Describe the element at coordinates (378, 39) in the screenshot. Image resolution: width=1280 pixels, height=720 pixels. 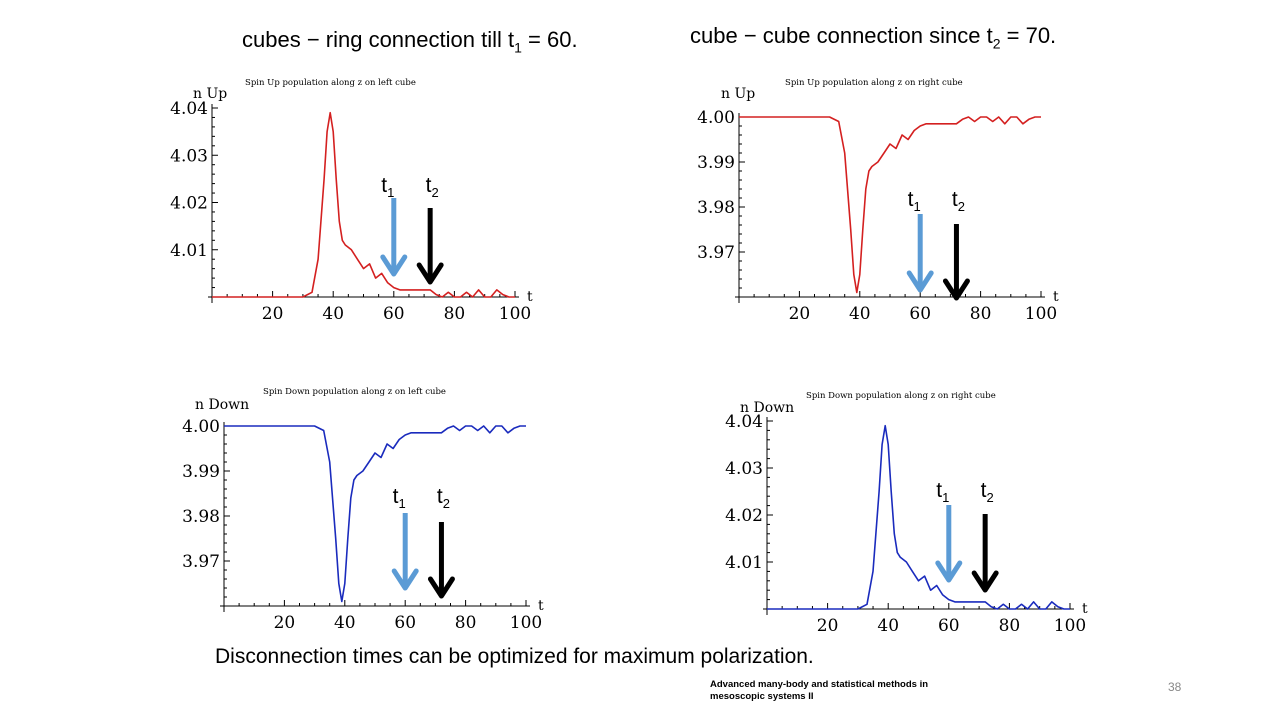
I see `heading-left-prefix: cubes − ring connection till t` at that location.